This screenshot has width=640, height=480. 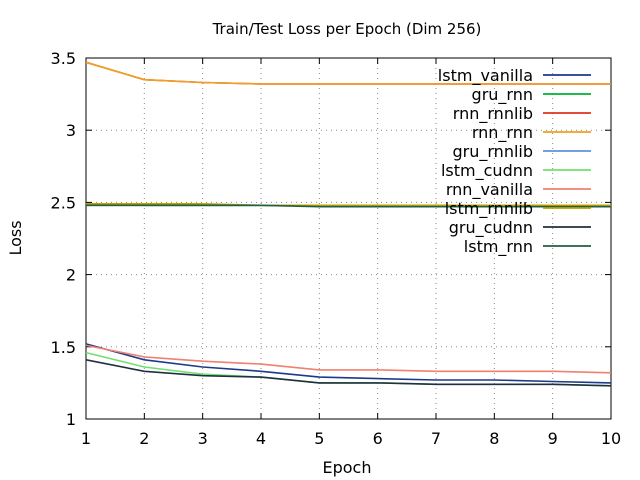 What do you see at coordinates (71, 419) in the screenshot?
I see `y-tick-label: 1` at bounding box center [71, 419].